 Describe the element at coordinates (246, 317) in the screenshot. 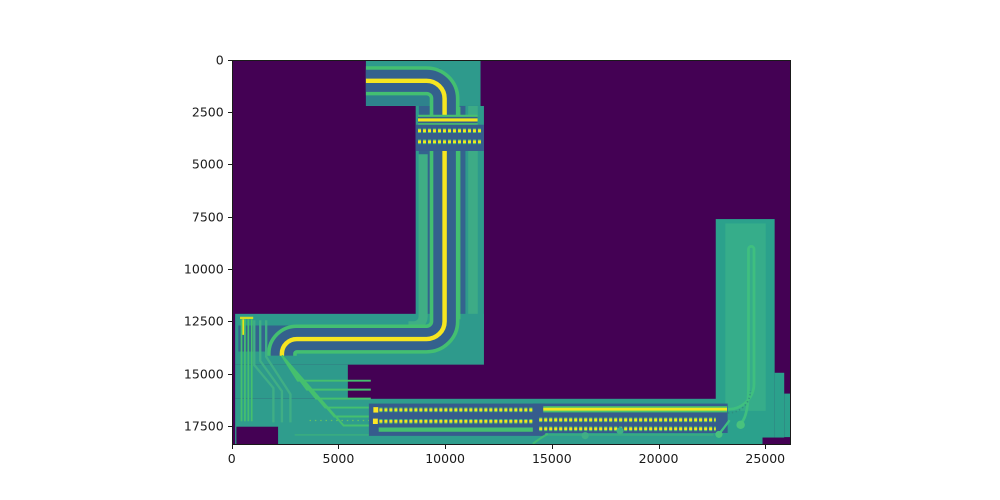

I see `left-strip-tick` at that location.